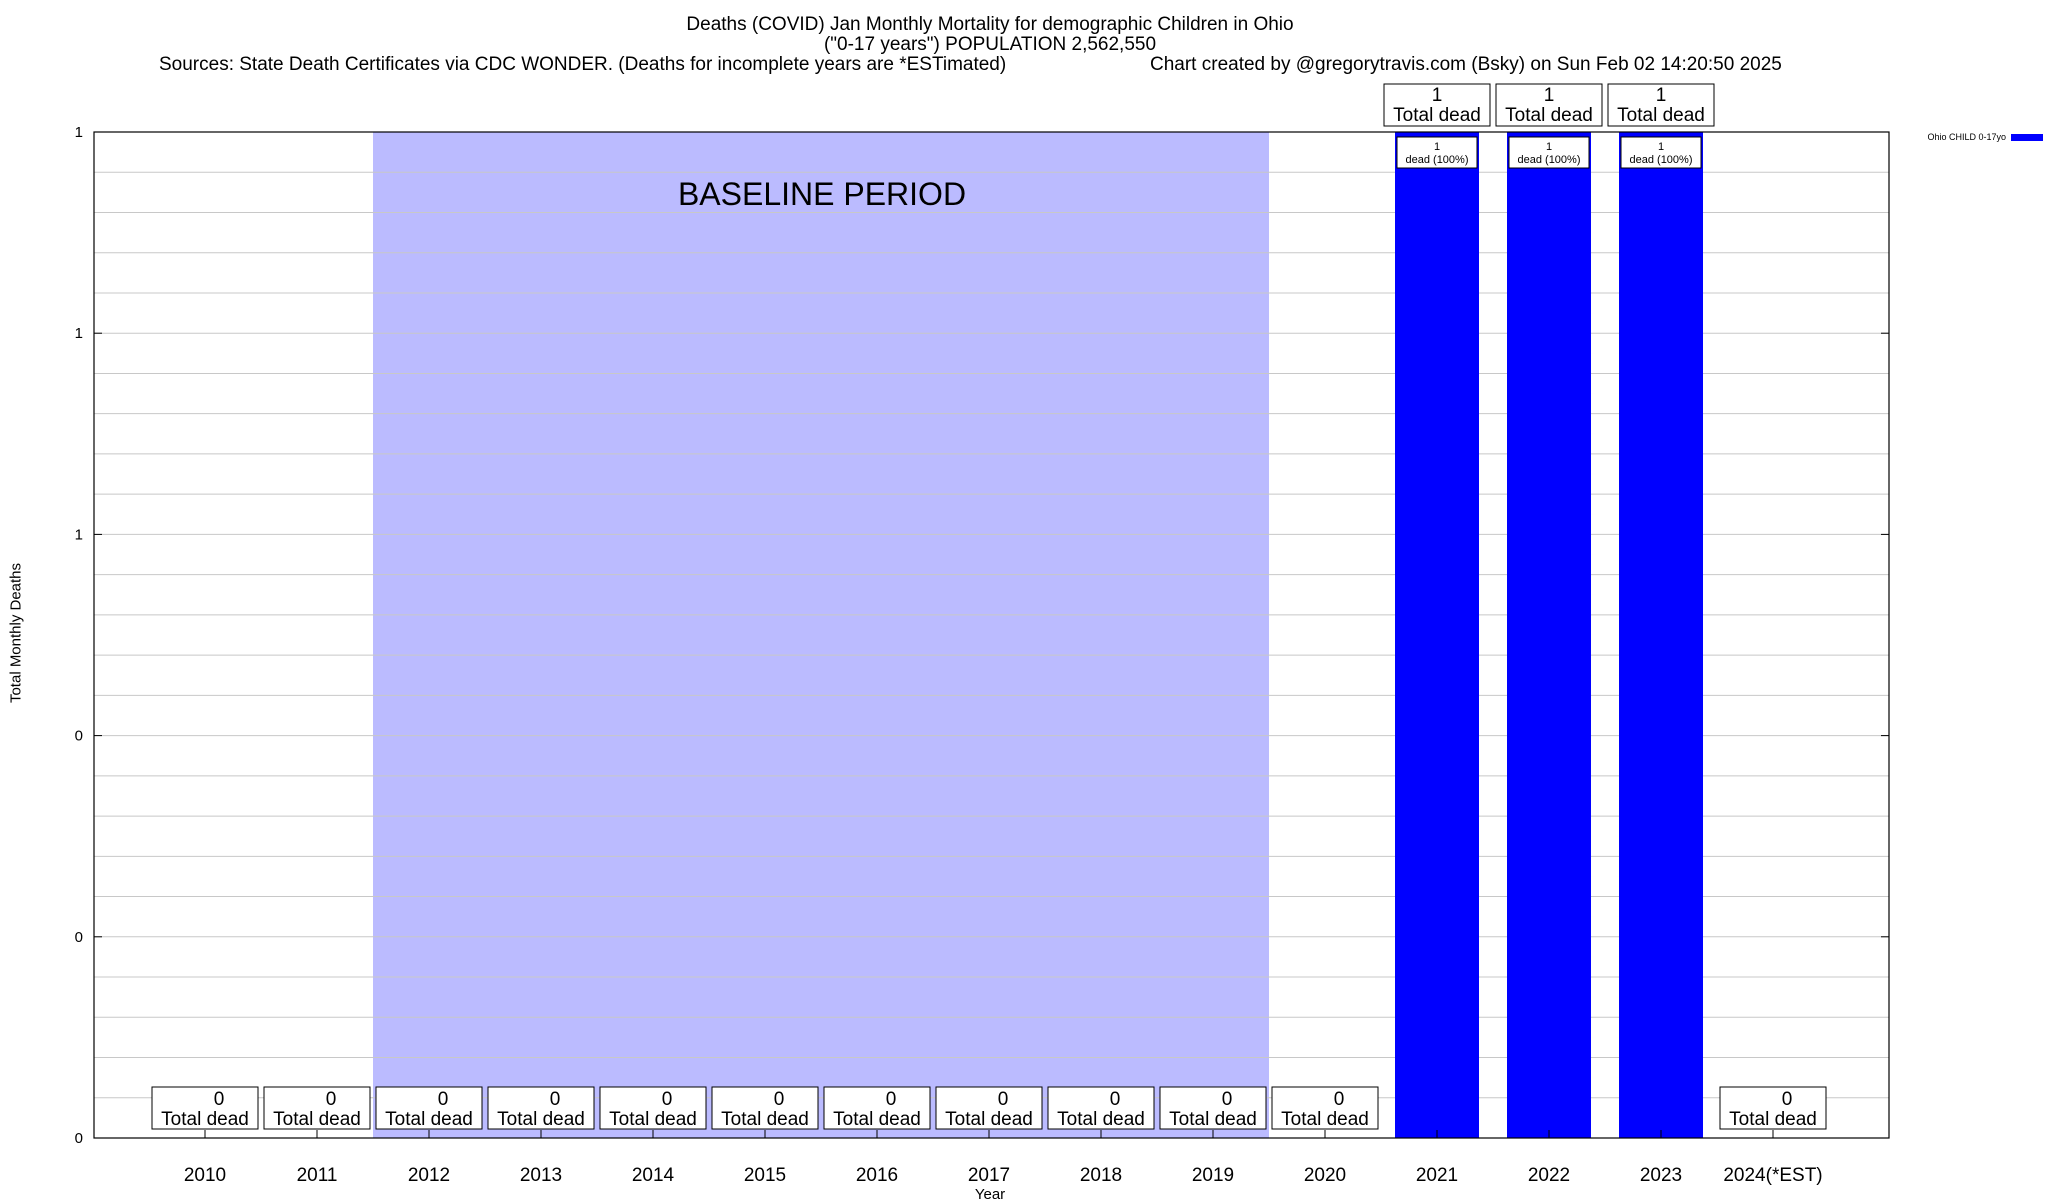 This screenshot has height=1200, width=2048. Describe the element at coordinates (1213, 1175) in the screenshot. I see `x-tick-label: 2019` at that location.